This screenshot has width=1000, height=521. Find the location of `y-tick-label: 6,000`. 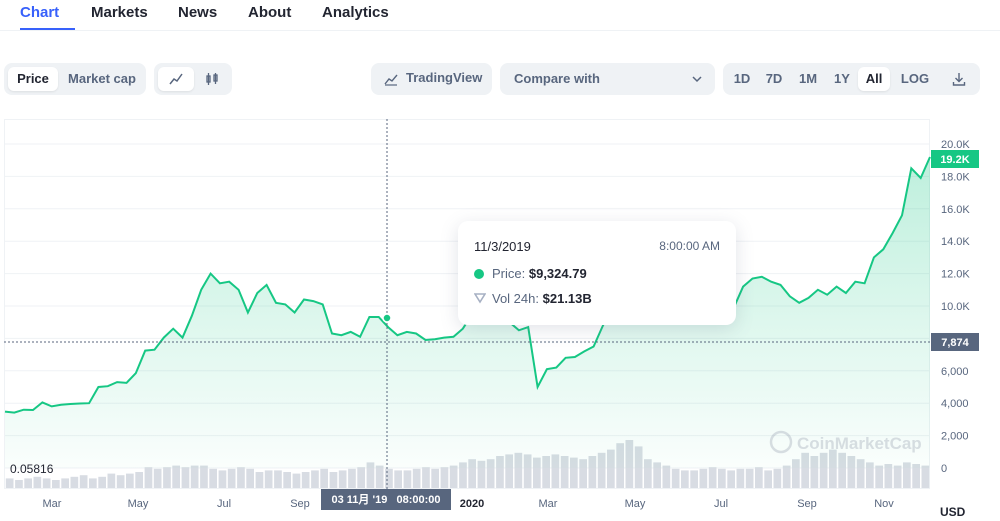

y-tick-label: 6,000 is located at coordinates (955, 372).